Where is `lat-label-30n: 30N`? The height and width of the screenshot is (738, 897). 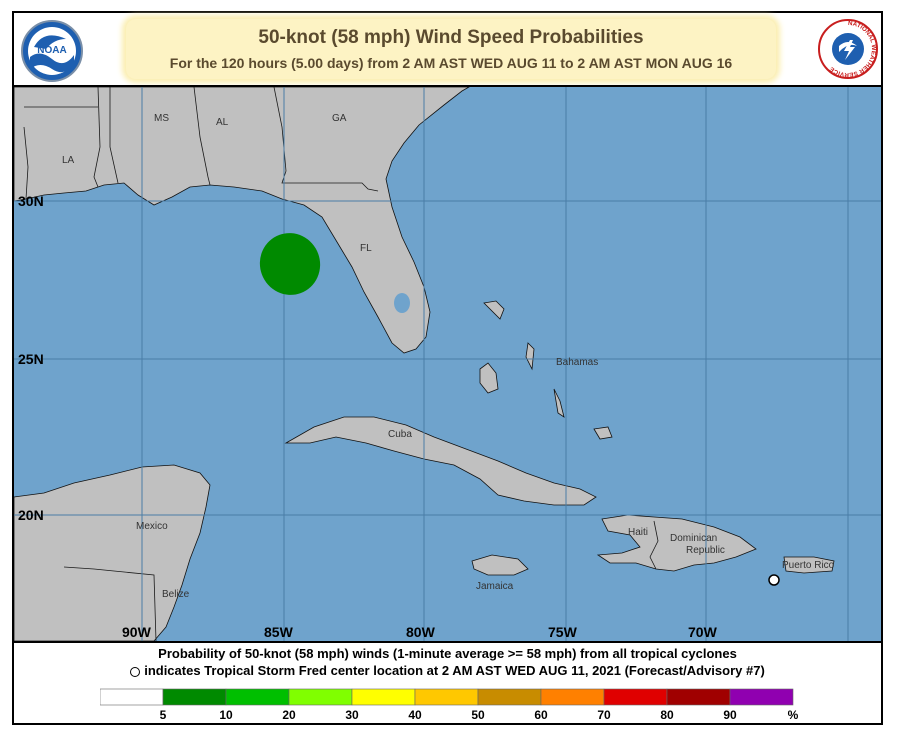
lat-label-30n: 30N is located at coordinates (31, 201).